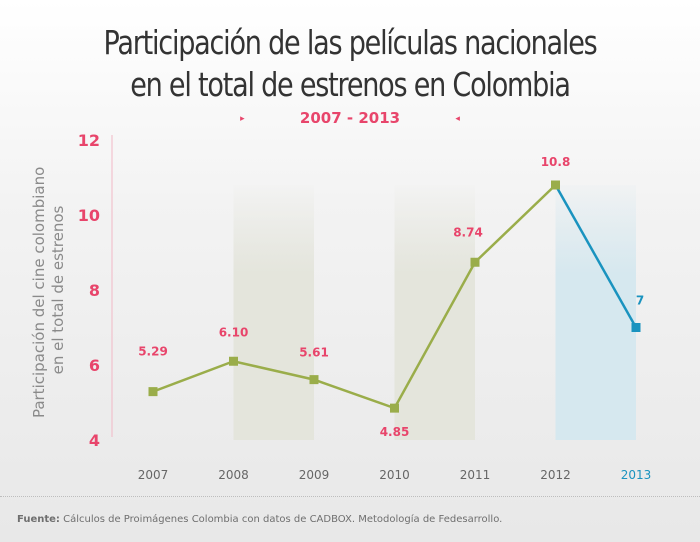 This screenshot has width=700, height=542. Describe the element at coordinates (233, 475) in the screenshot. I see `x-tick-label-2008: 2008` at that location.